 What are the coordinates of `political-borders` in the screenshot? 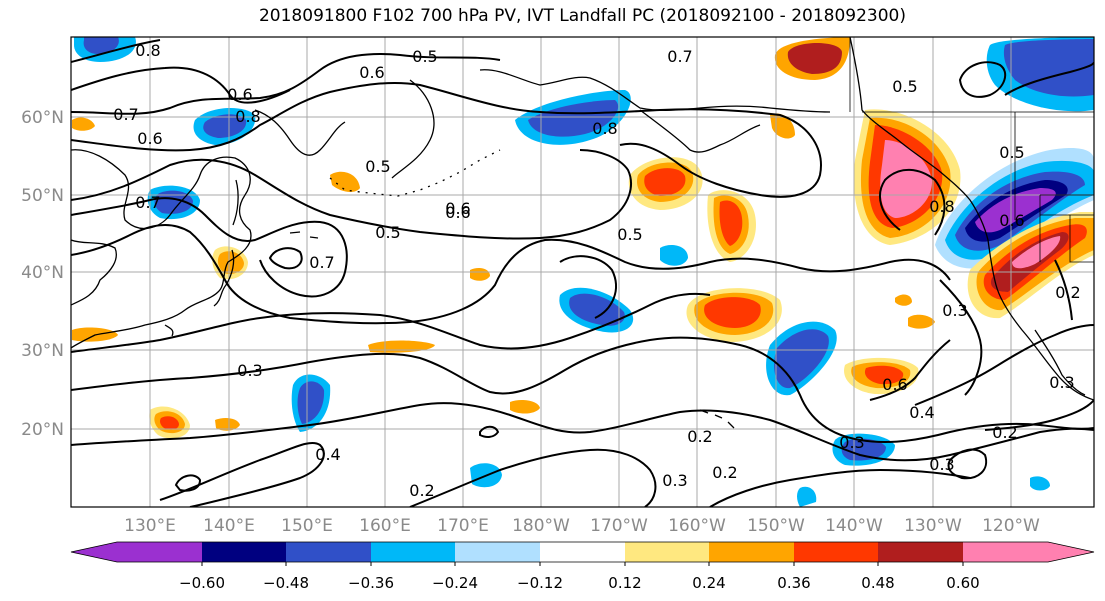 It's located at (971, 150).